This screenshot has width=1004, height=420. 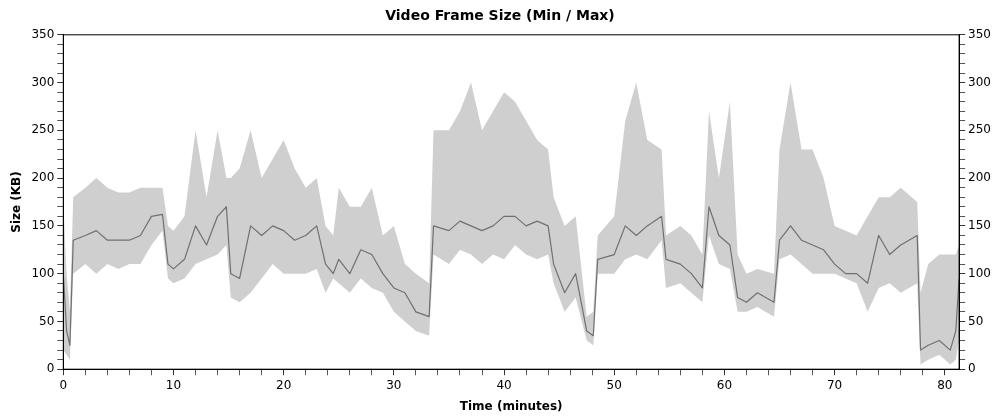 I want to click on y2-tick-label: 350, so click(x=979, y=33).